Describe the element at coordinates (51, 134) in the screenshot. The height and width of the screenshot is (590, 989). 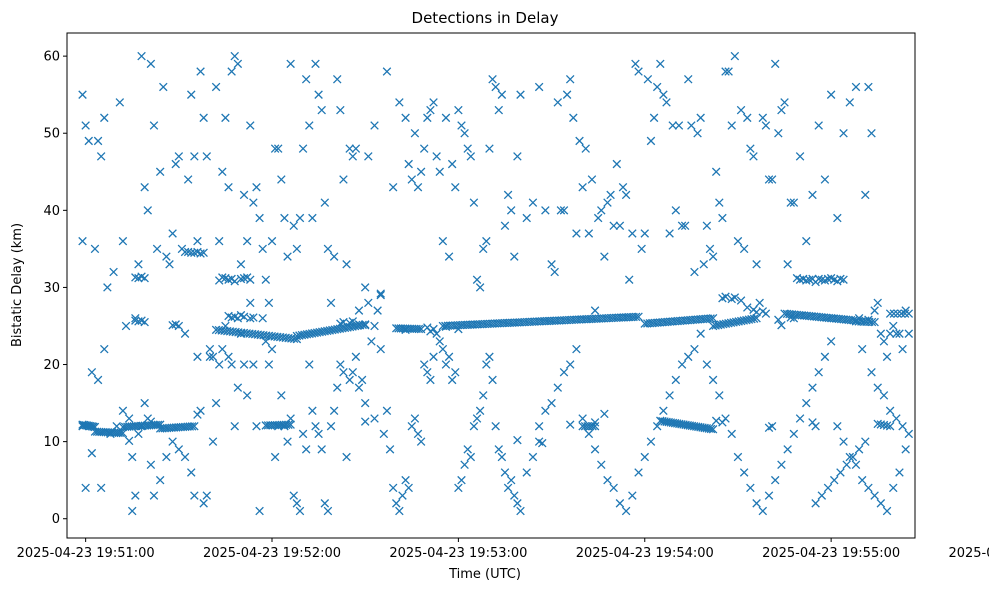
I see `y-tick-label: 50` at that location.